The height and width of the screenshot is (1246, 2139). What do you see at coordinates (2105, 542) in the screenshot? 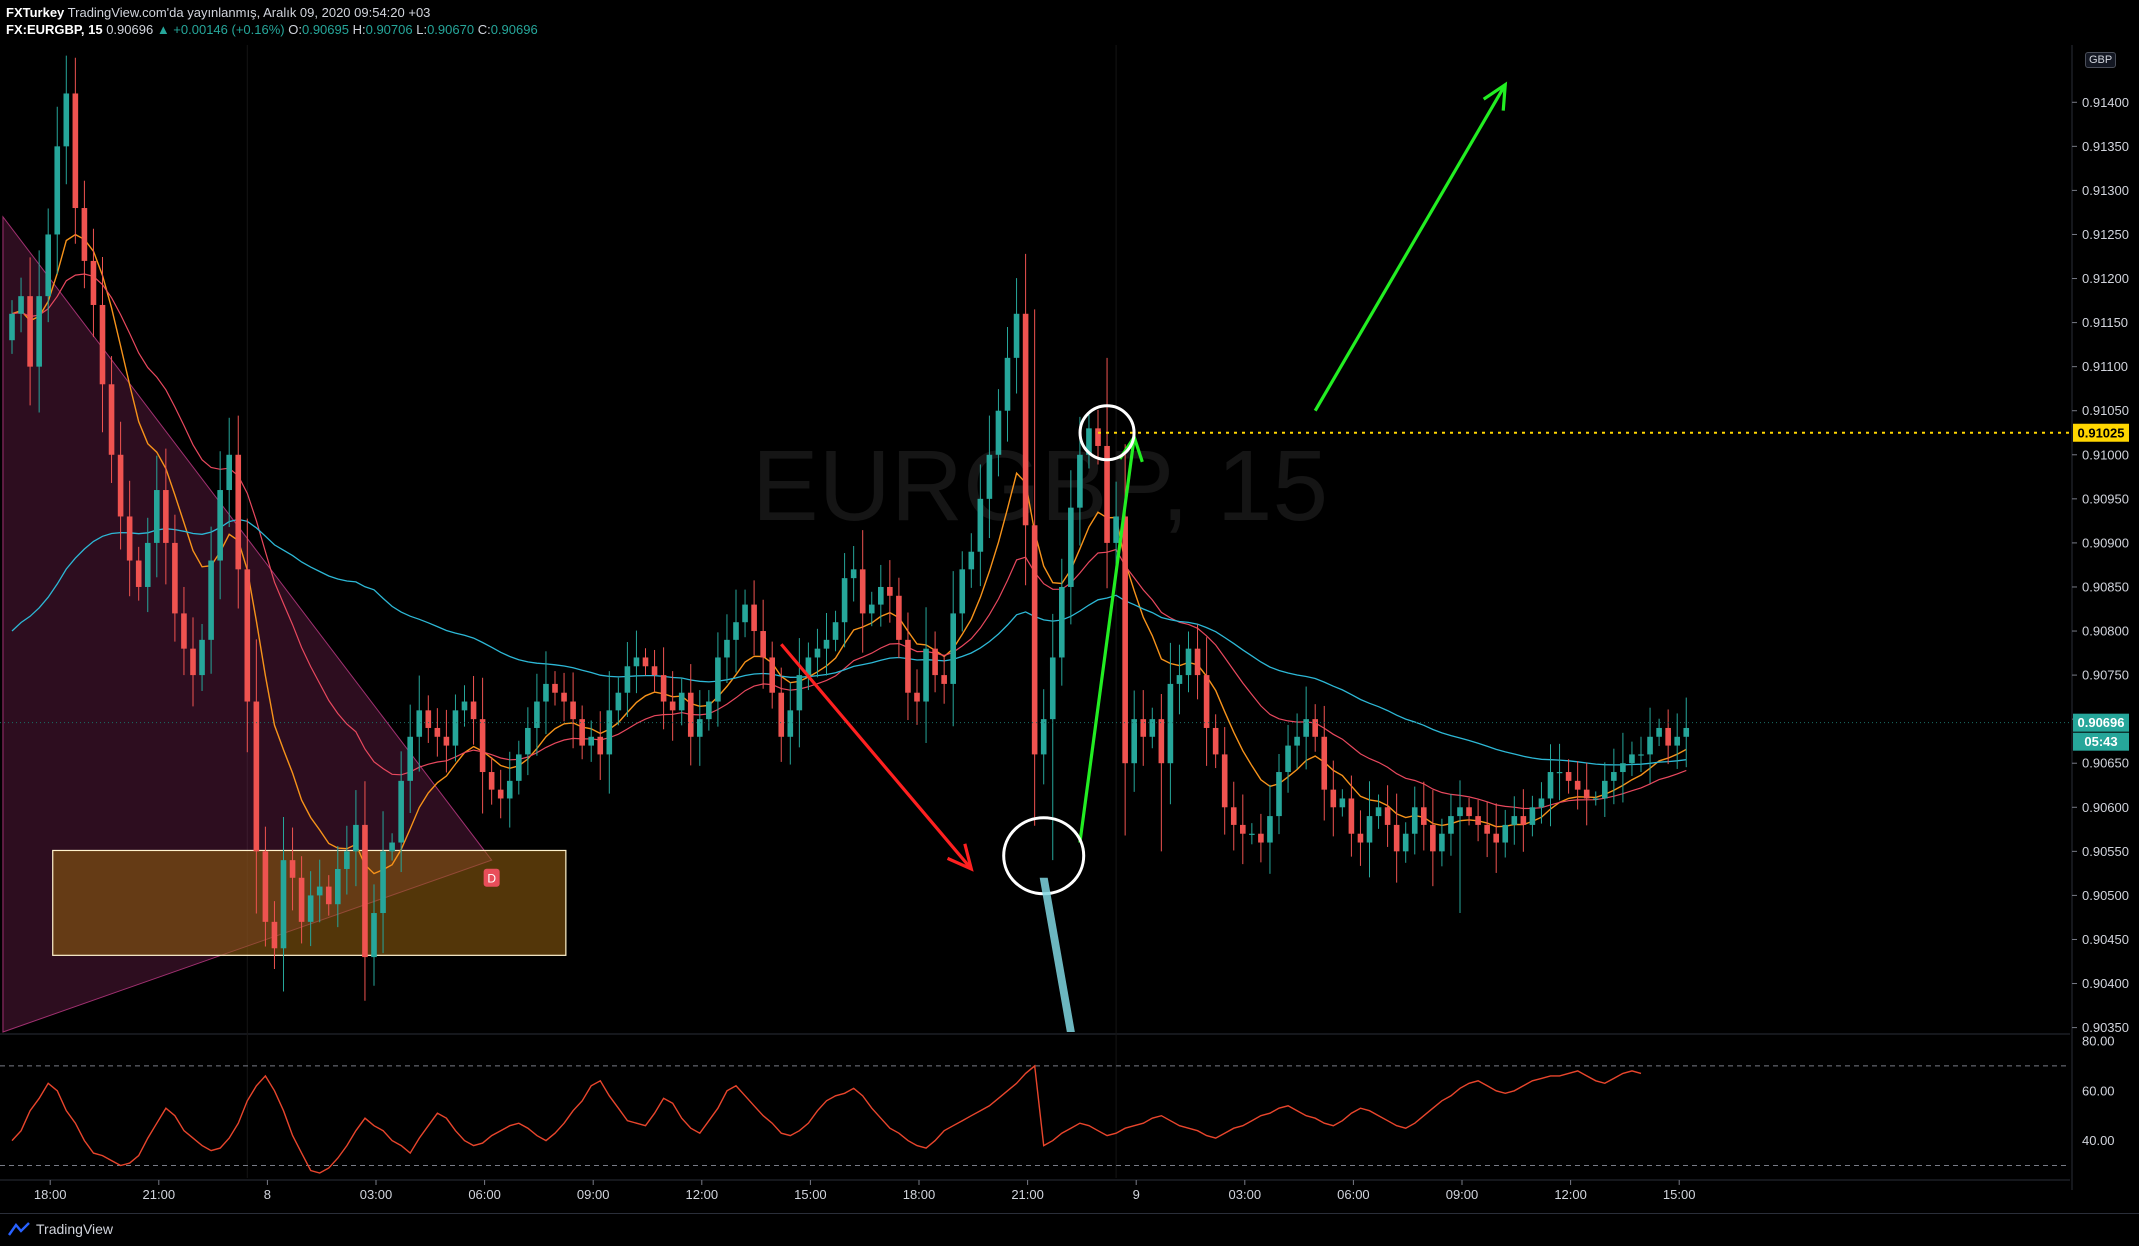
I see `price-tick-label: 0.90900` at bounding box center [2105, 542].